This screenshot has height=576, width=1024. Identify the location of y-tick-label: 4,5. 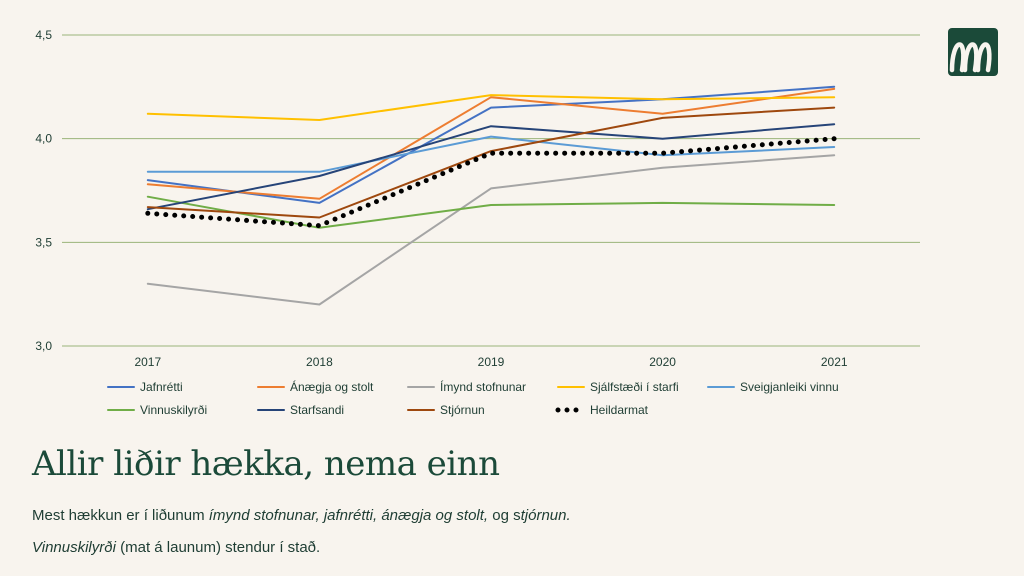
(43, 35).